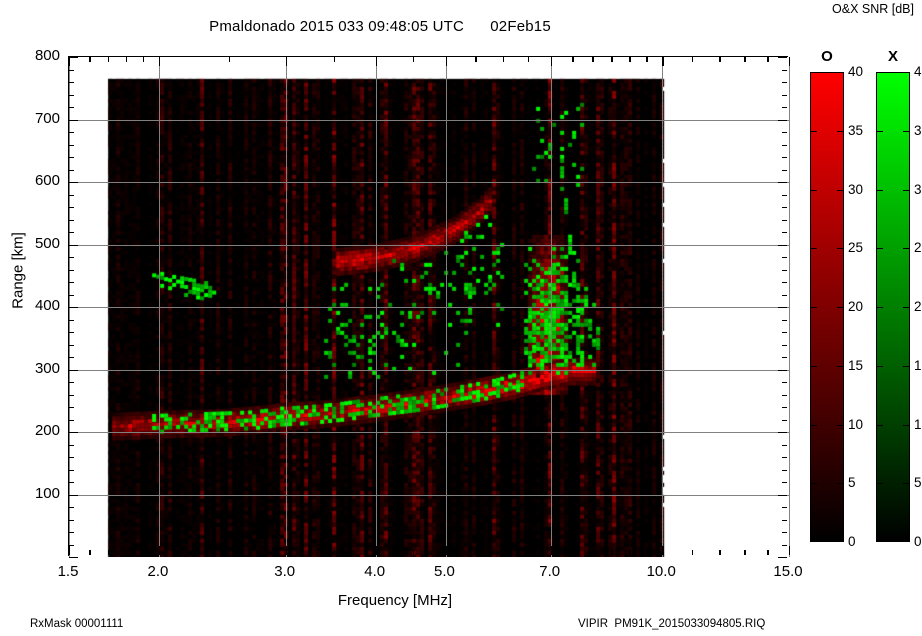 The width and height of the screenshot is (922, 636). Describe the element at coordinates (856, 365) in the screenshot. I see `colorbar-o-label-15: 15` at that location.